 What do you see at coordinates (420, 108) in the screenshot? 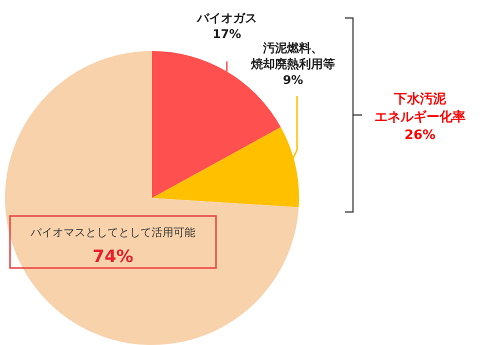
I see `text: 下水汚泥エネルギー化率` at bounding box center [420, 108].